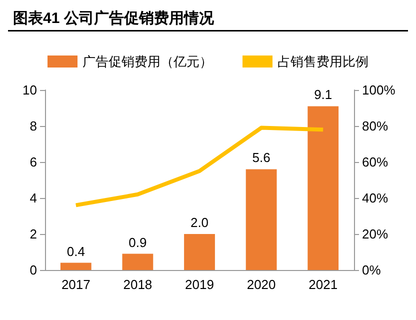 The width and height of the screenshot is (416, 320). Describe the element at coordinates (33, 162) in the screenshot. I see `y-tick-label: 6` at that location.